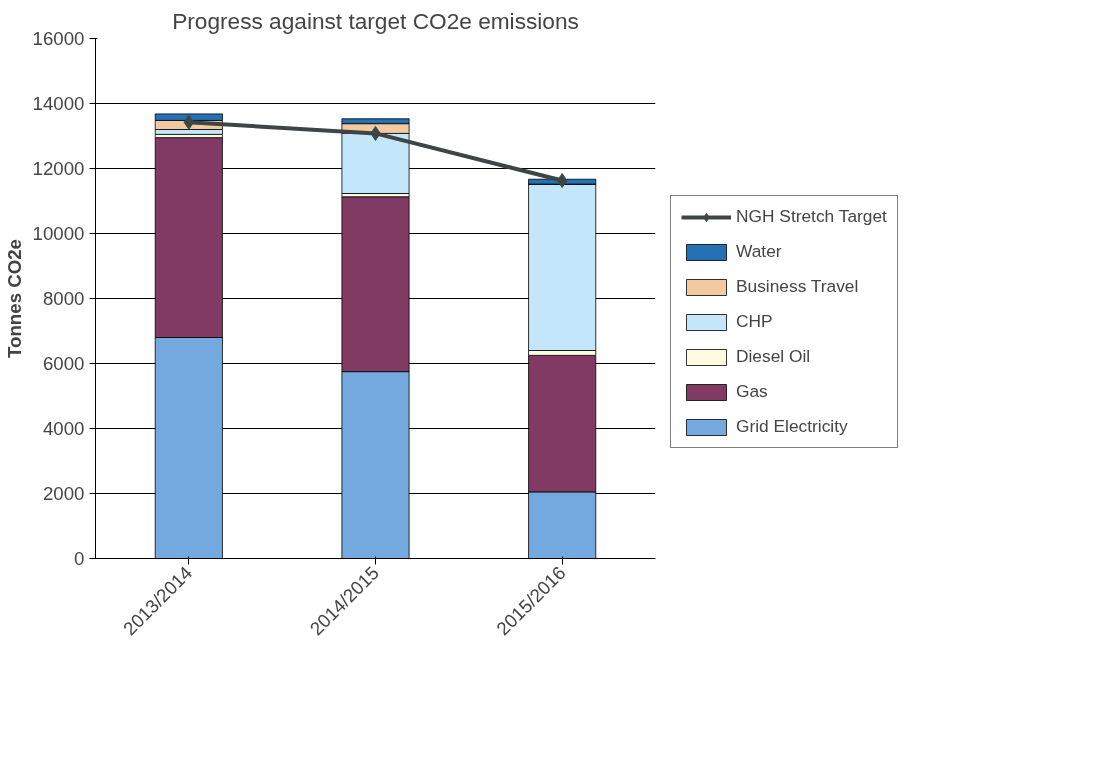 The width and height of the screenshot is (1101, 778). Describe the element at coordinates (79, 558) in the screenshot. I see `y-tick-label: 0` at that location.